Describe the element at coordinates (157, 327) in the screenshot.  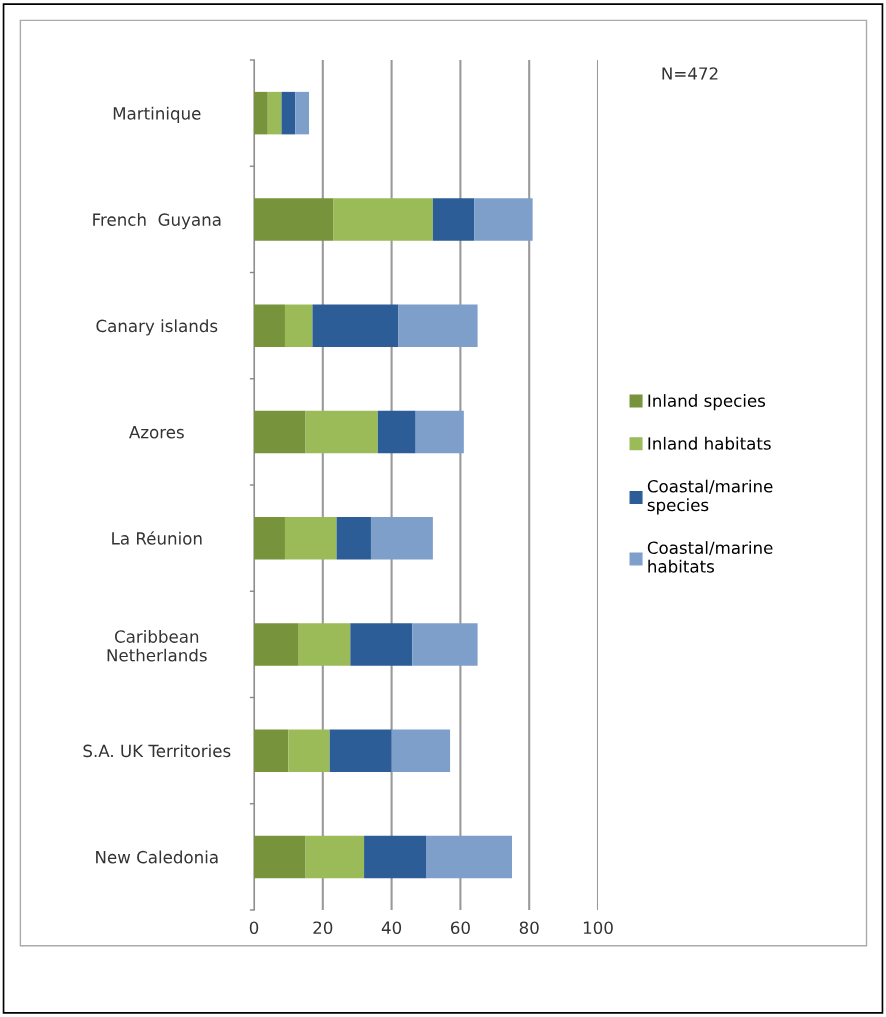
I see `y-tick-label: Canary islands` at that location.